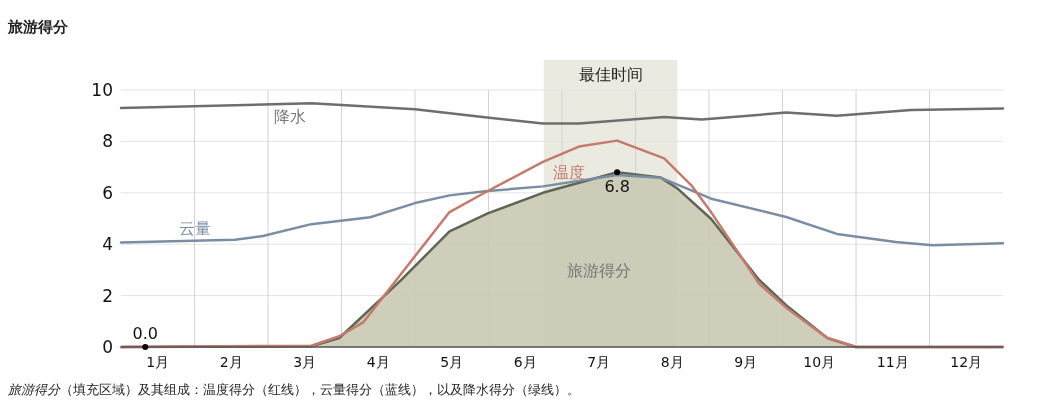 The image size is (1046, 408). I want to click on y-tick-label: 0, so click(107, 347).